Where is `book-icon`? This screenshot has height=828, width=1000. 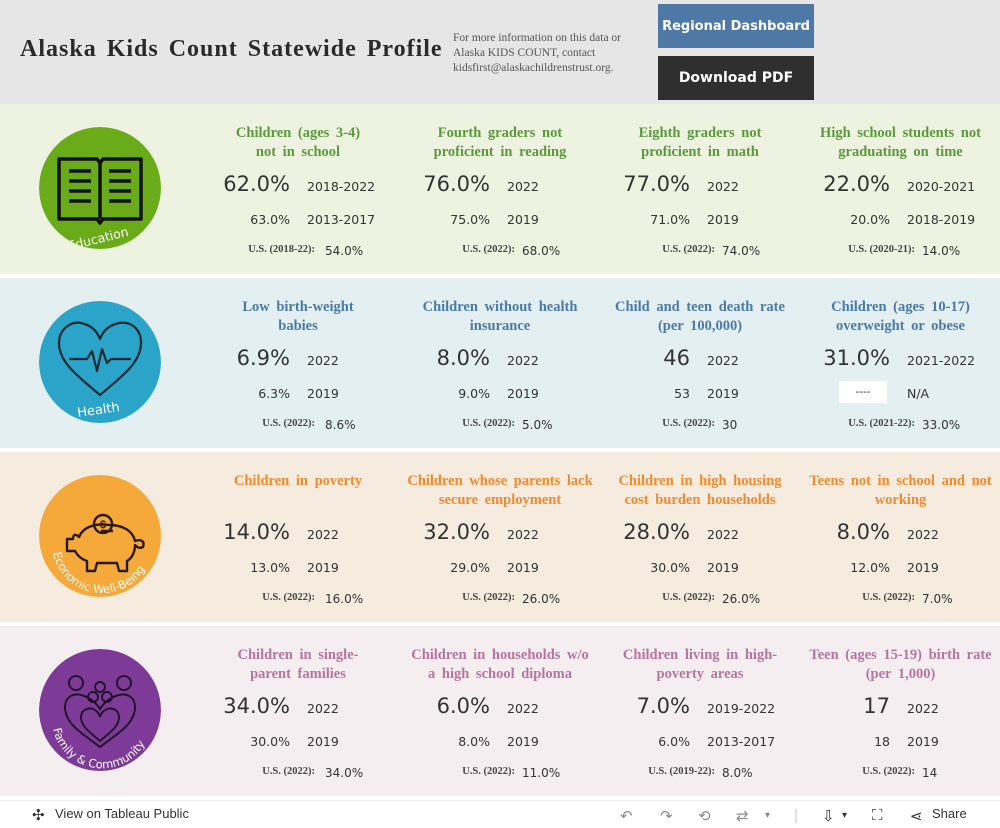 book-icon is located at coordinates (100, 191).